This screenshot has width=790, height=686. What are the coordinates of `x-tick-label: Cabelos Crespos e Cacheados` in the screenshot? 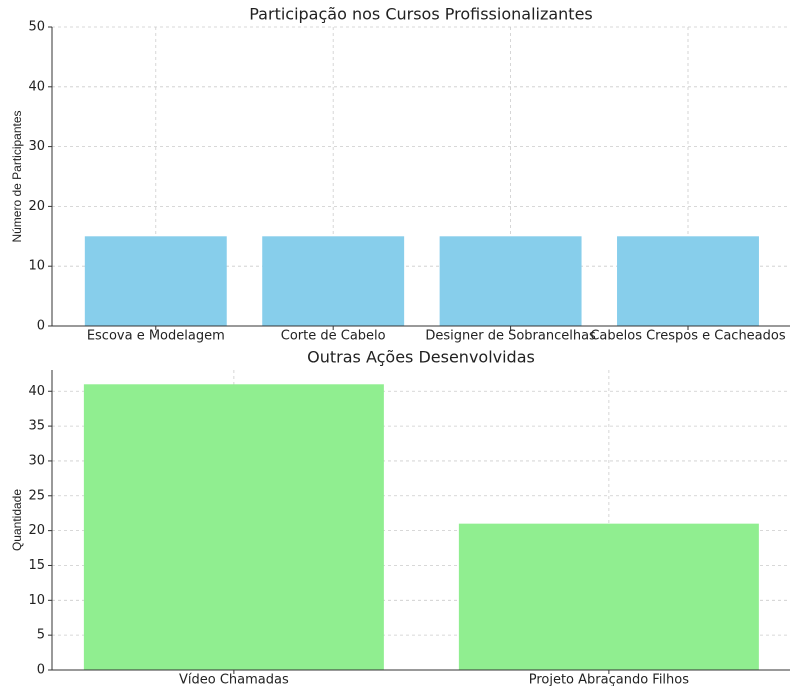 It's located at (688, 336).